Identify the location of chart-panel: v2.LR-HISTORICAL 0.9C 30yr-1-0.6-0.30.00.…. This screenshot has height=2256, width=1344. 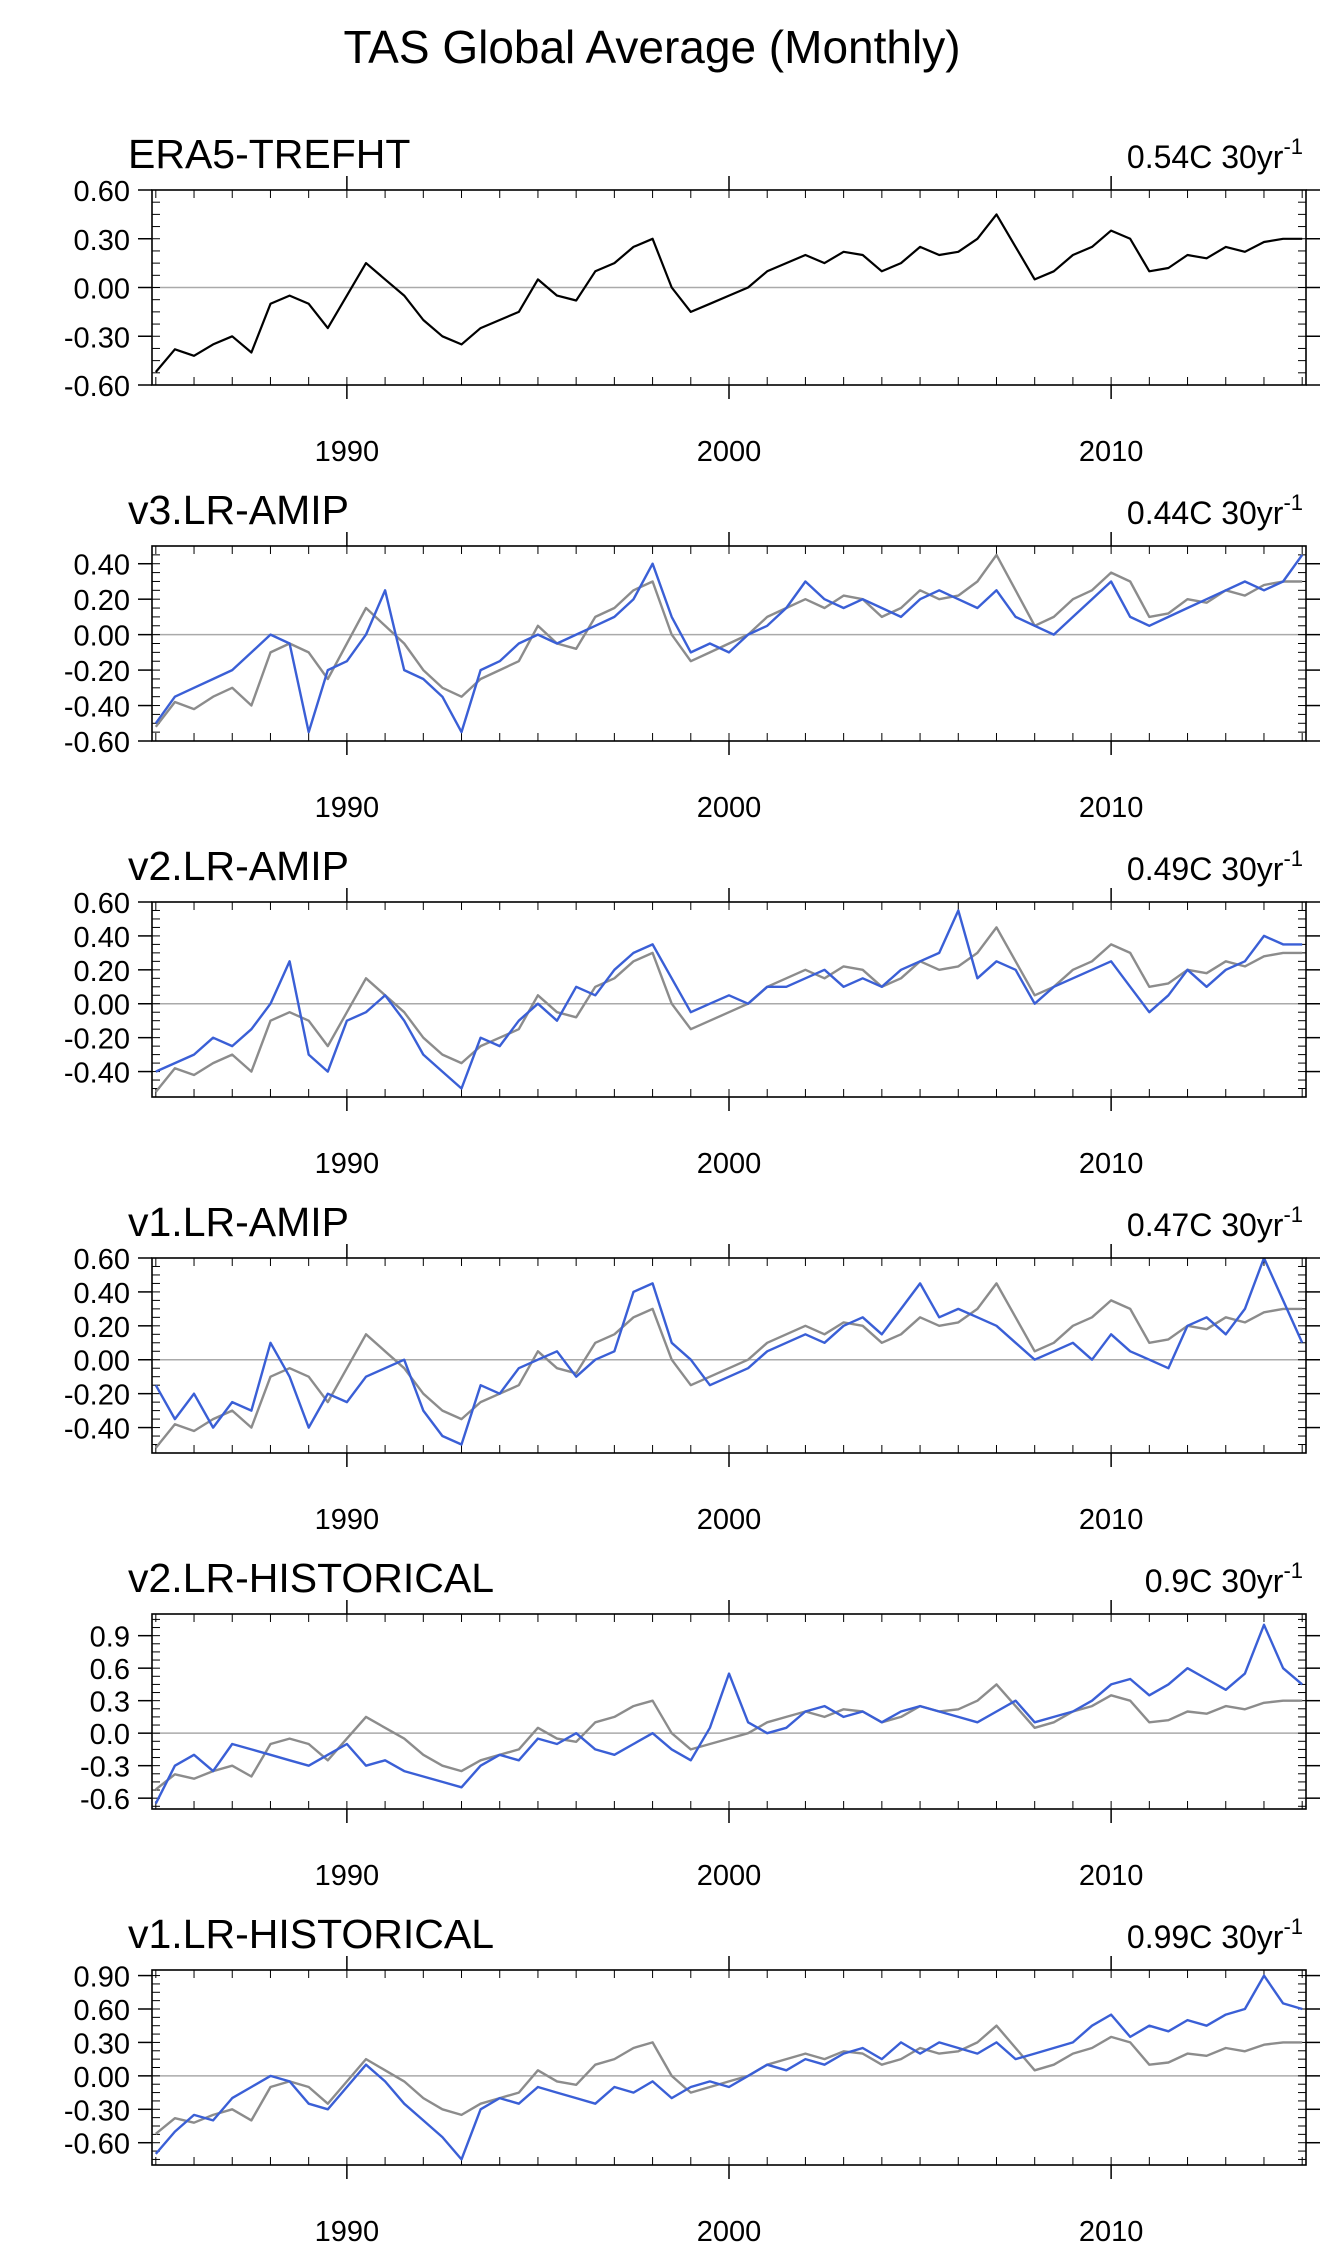
(700, 1723).